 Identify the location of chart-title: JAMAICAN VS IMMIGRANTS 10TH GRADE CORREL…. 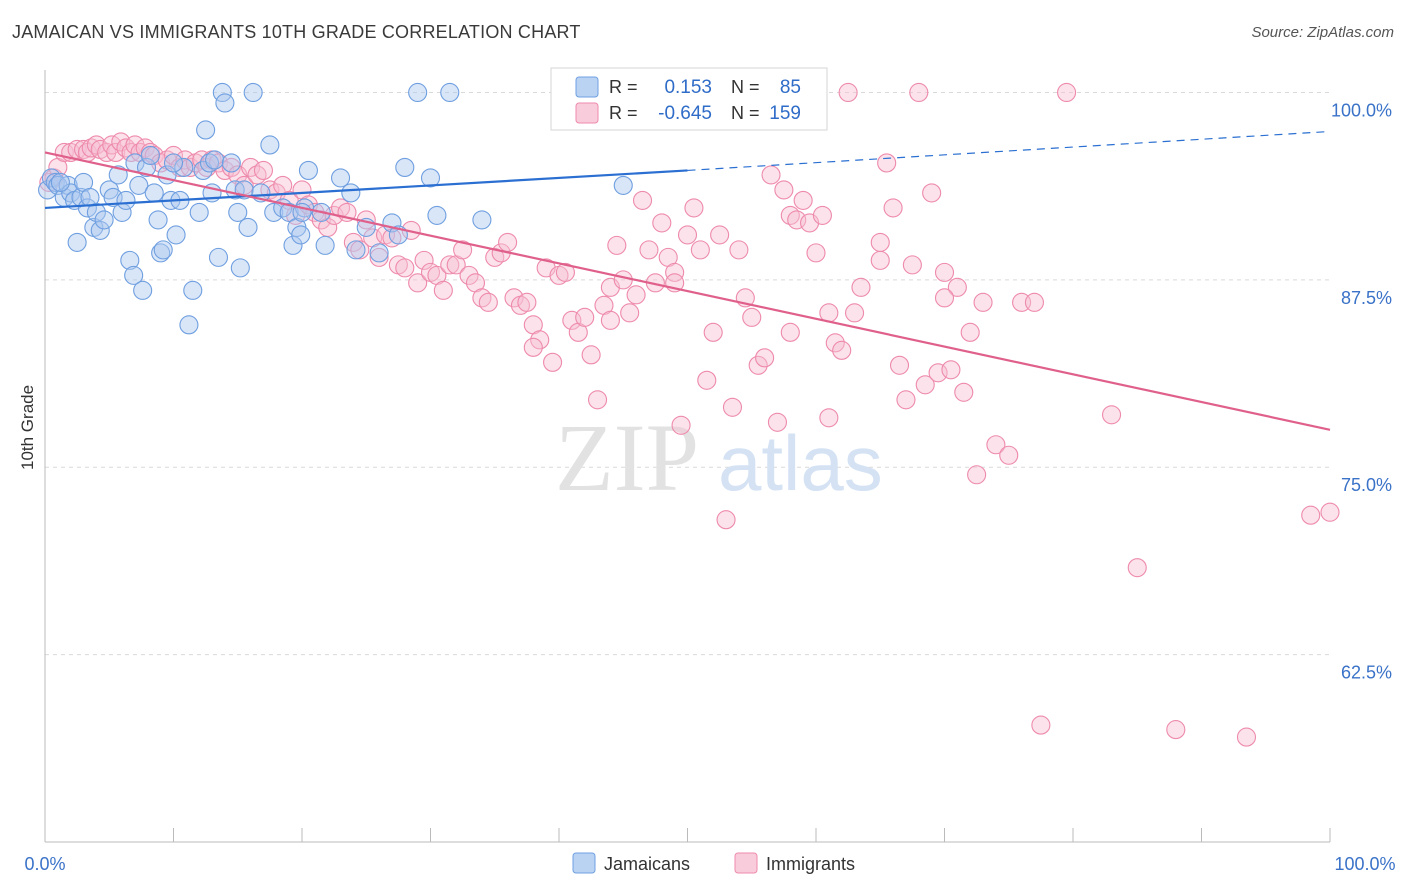
(296, 32).